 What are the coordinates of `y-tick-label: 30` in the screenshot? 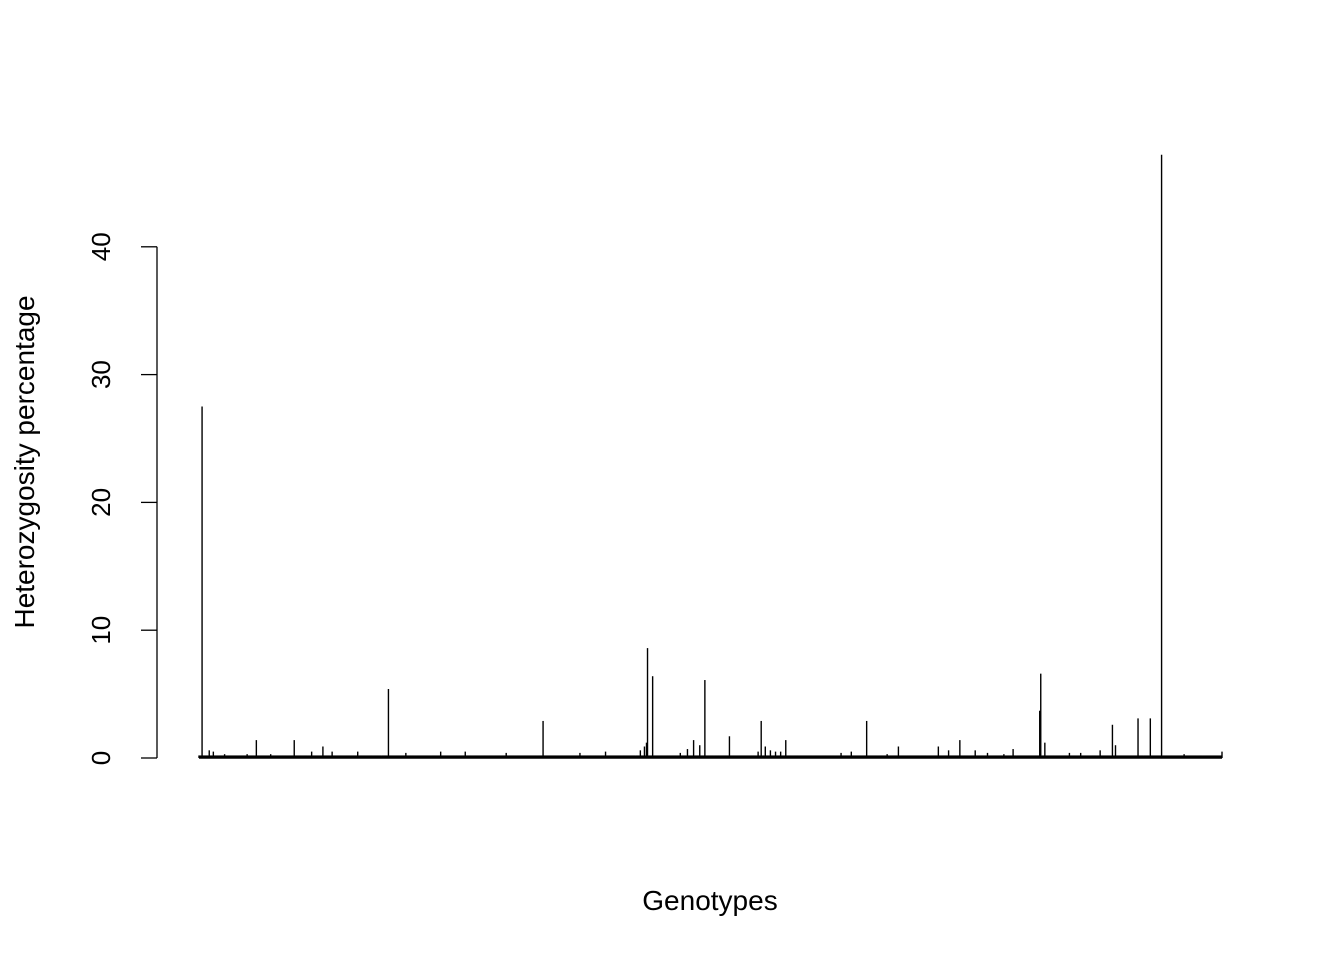 It's located at (101, 374).